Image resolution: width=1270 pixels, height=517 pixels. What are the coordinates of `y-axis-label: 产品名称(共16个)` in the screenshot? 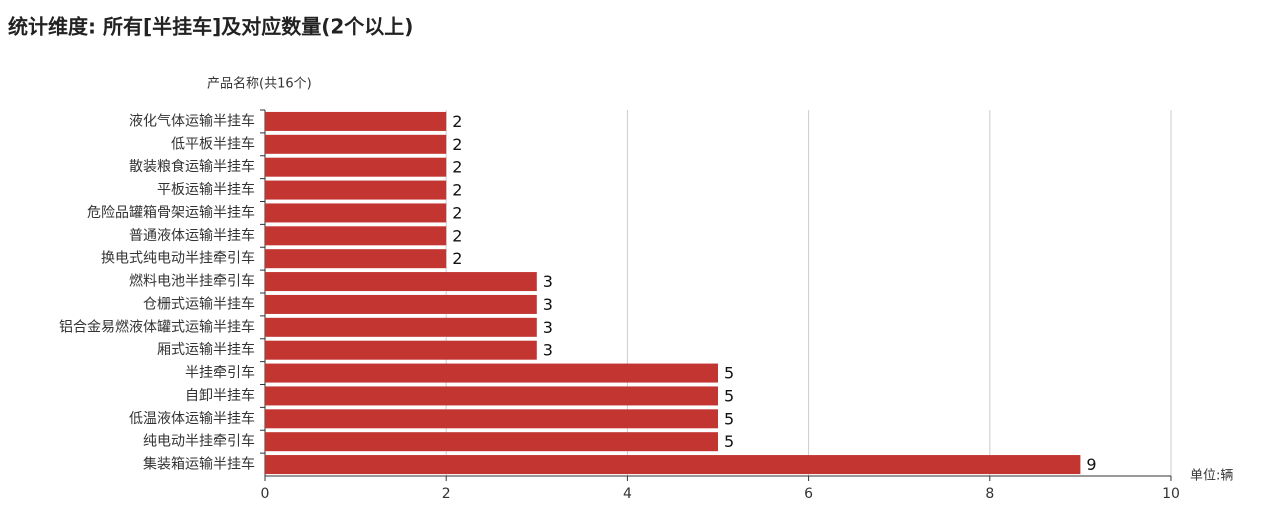 It's located at (259, 84).